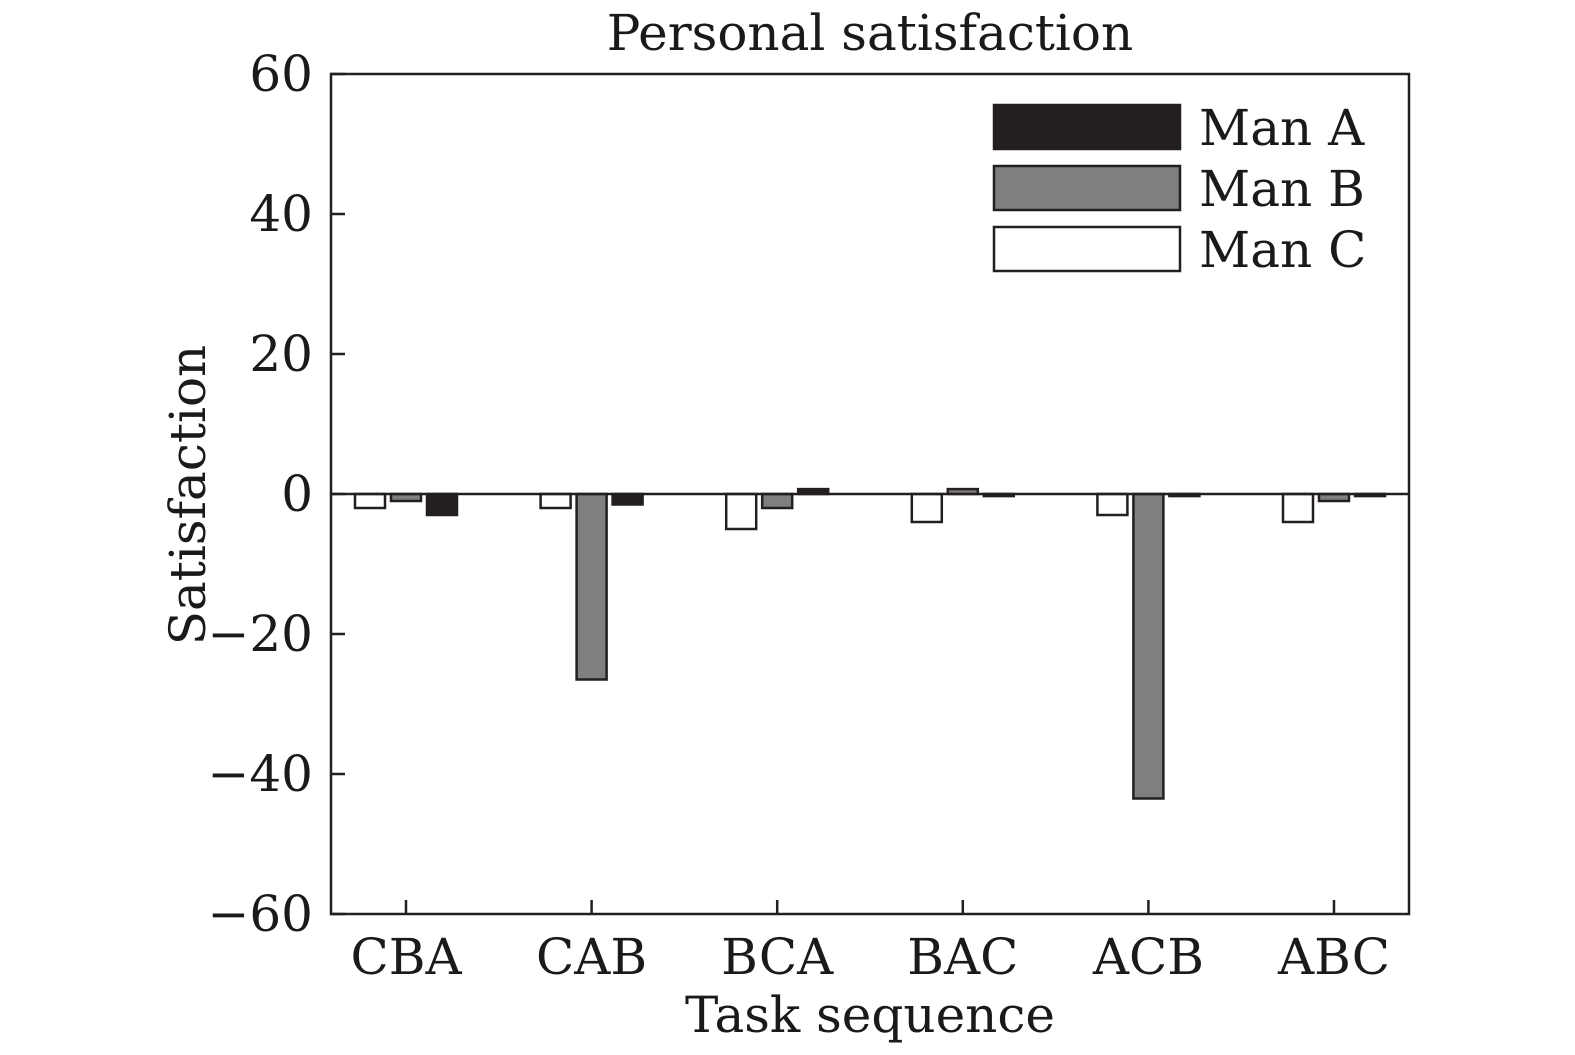  Describe the element at coordinates (1282, 189) in the screenshot. I see `legend-label-man-b: Man B` at that location.